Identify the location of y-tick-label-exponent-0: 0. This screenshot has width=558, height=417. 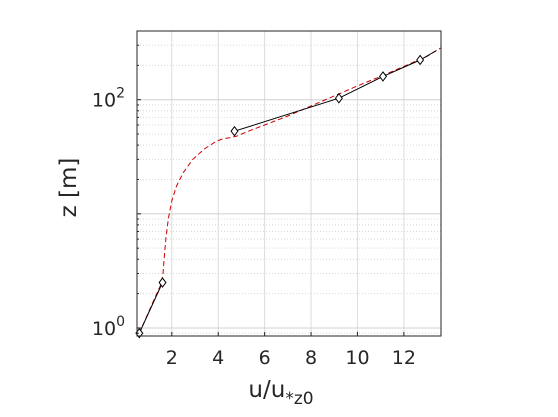
(120, 322).